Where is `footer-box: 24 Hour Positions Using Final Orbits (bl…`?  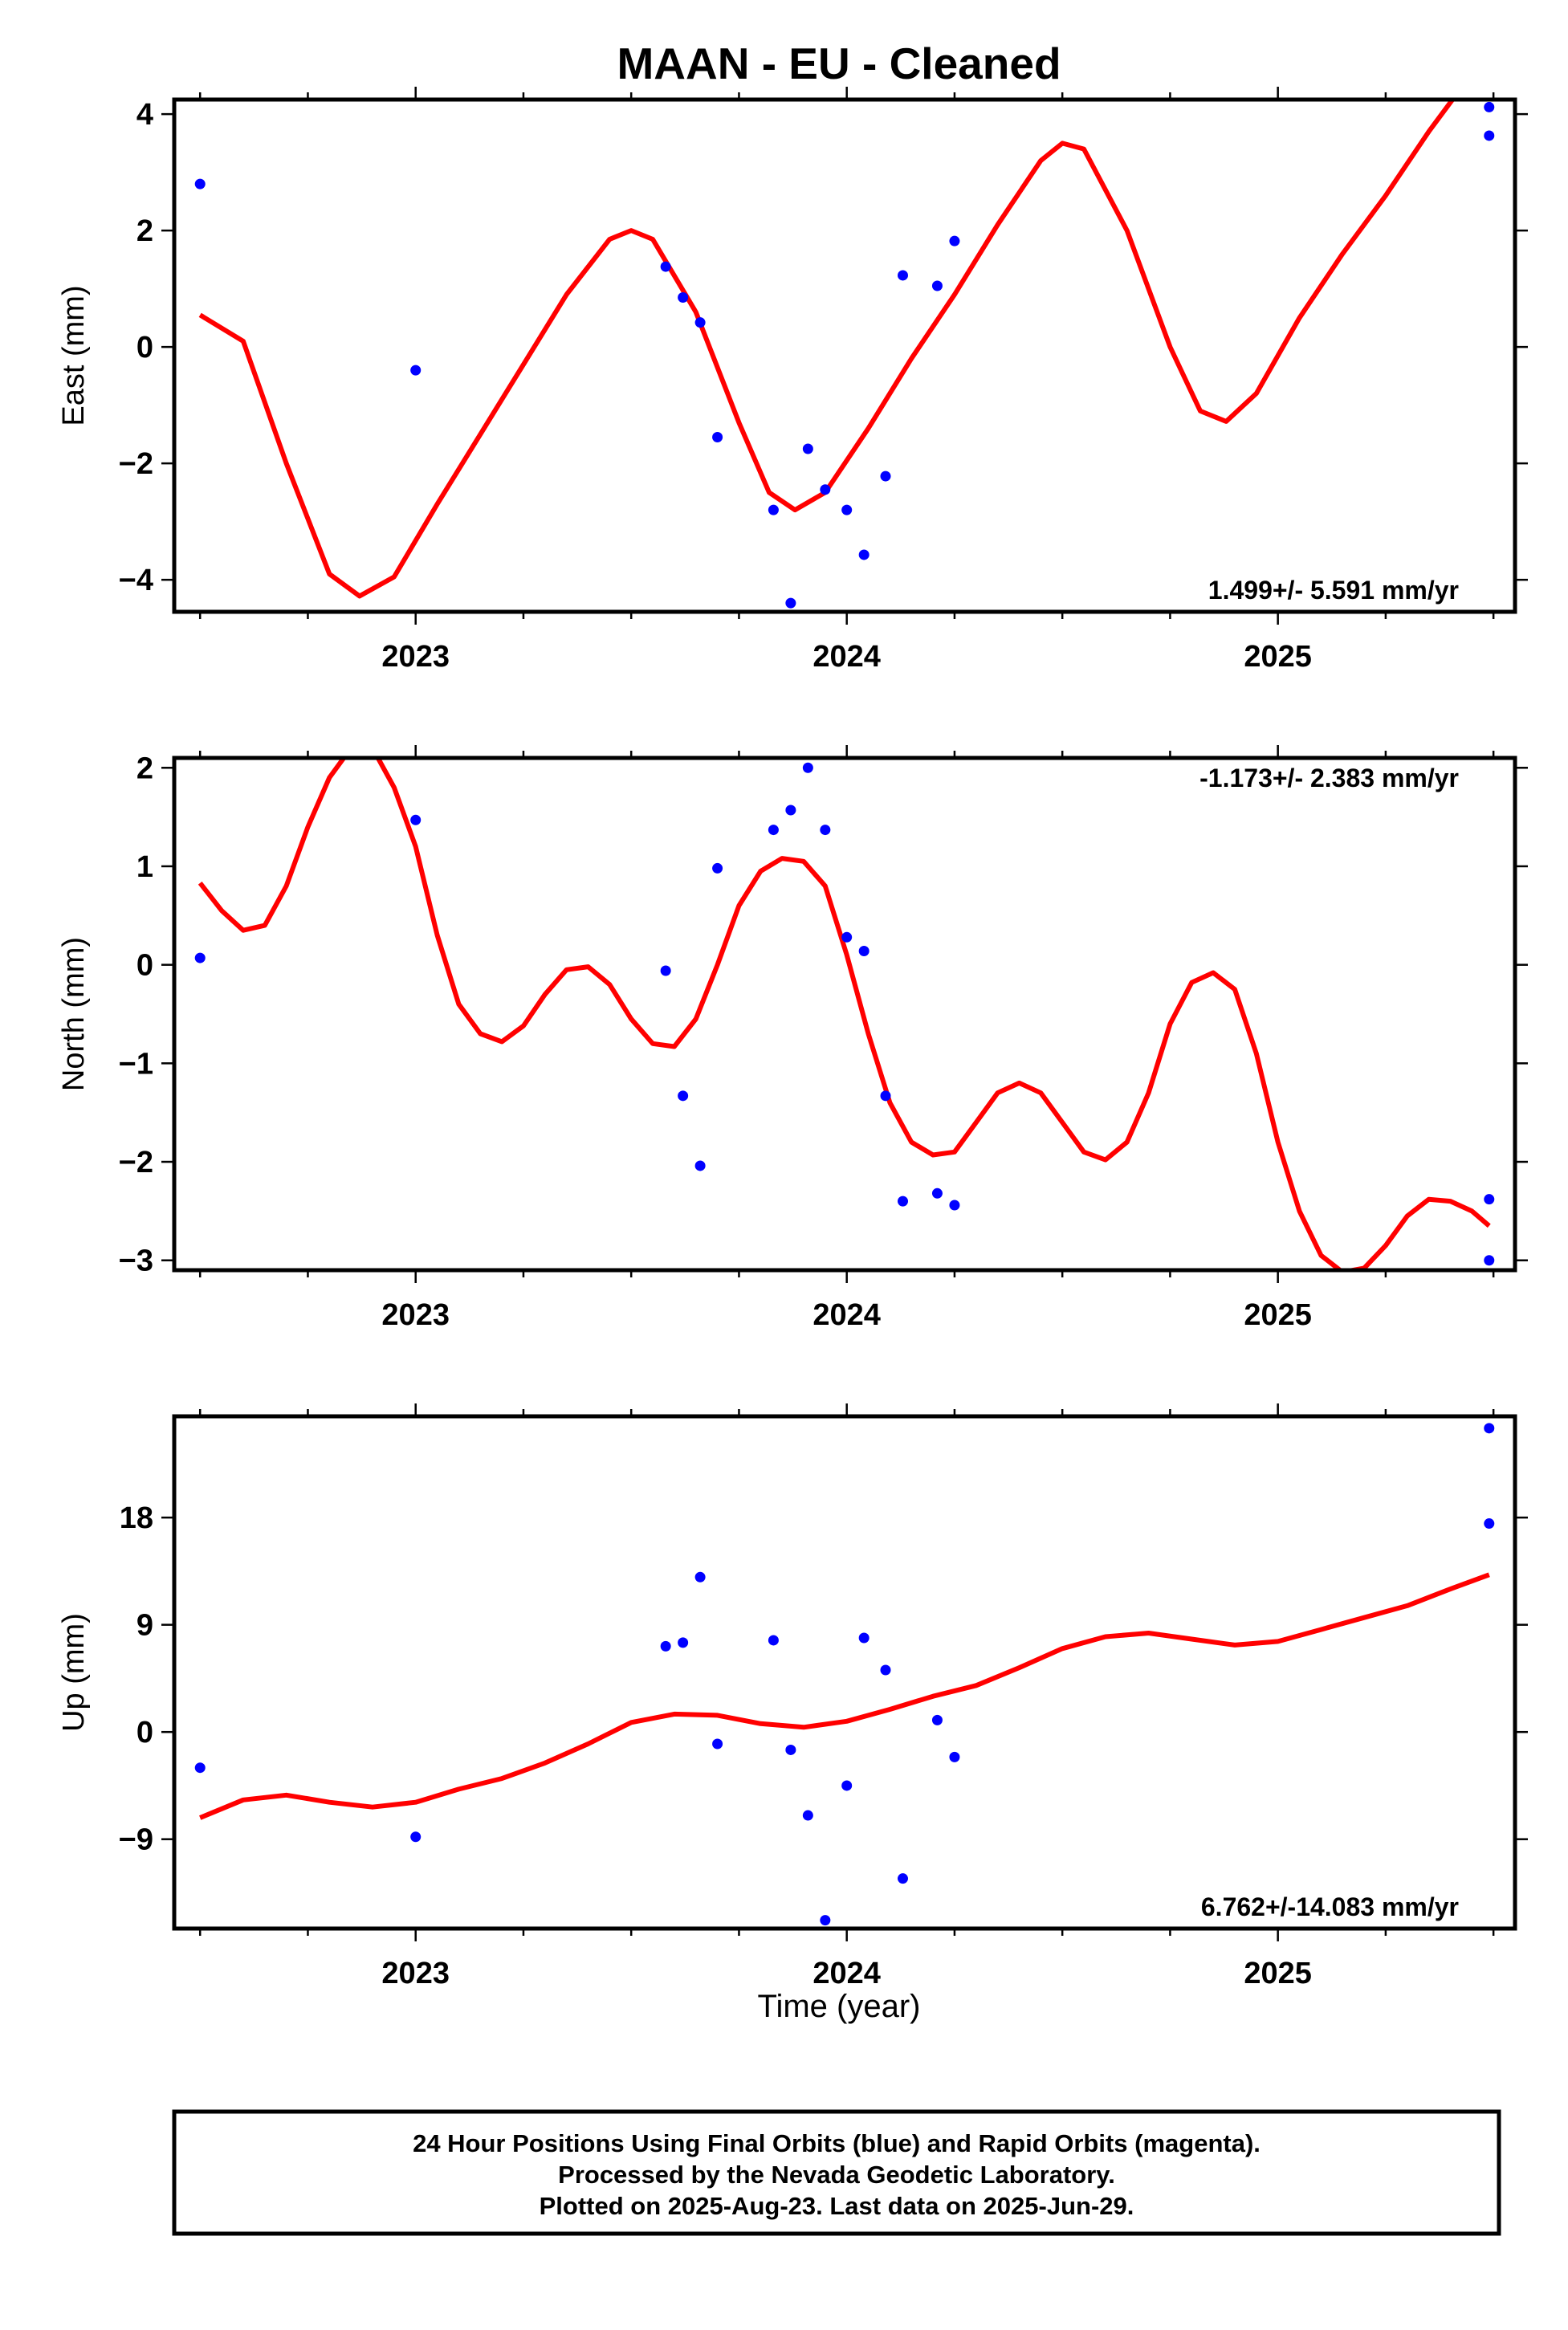 footer-box: 24 Hour Positions Using Final Orbits (bl… is located at coordinates (836, 2172).